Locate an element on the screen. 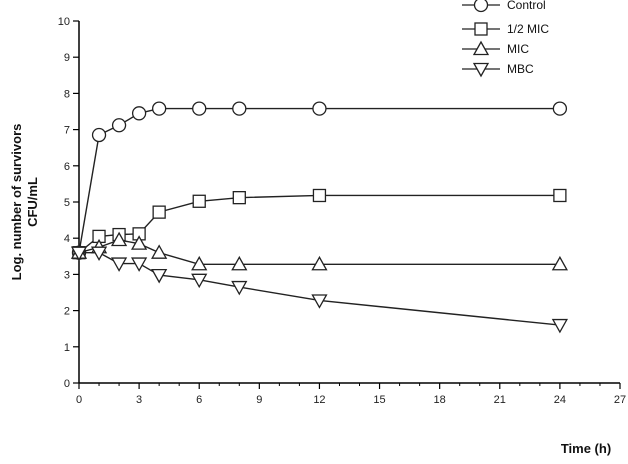 The image size is (628, 464). x-tick-label: 24 is located at coordinates (560, 400).